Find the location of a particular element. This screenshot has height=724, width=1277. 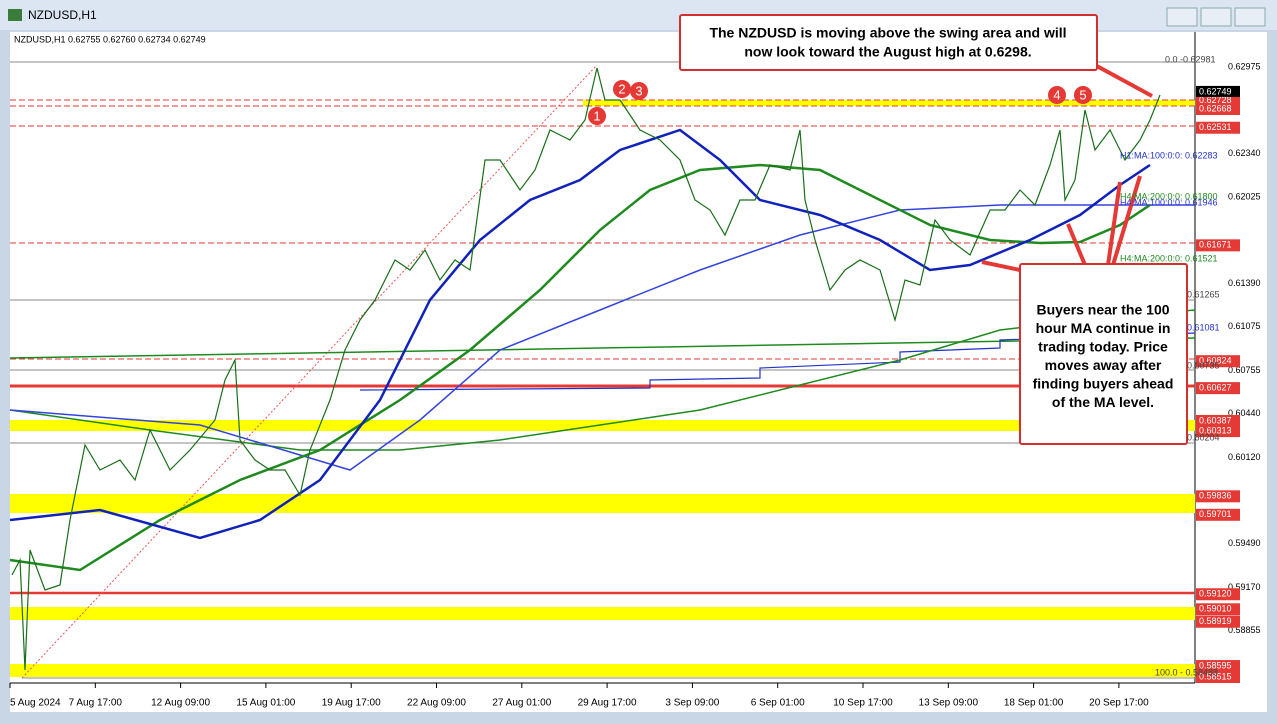

current-price-tag is located at coordinates (1218, 91).